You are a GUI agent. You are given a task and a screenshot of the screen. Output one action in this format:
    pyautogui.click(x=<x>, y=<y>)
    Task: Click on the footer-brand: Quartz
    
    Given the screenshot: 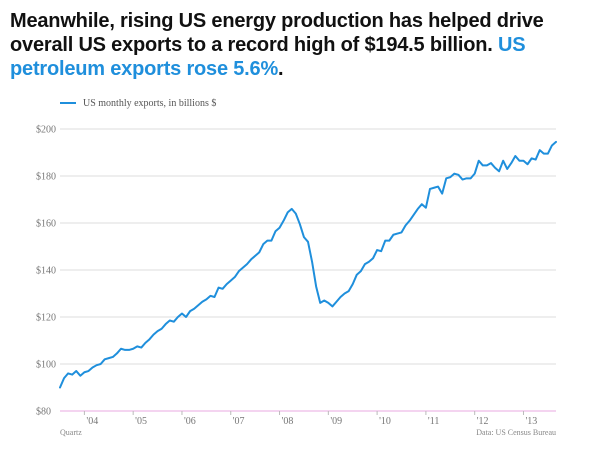 What is the action you would take?
    pyautogui.click(x=71, y=432)
    